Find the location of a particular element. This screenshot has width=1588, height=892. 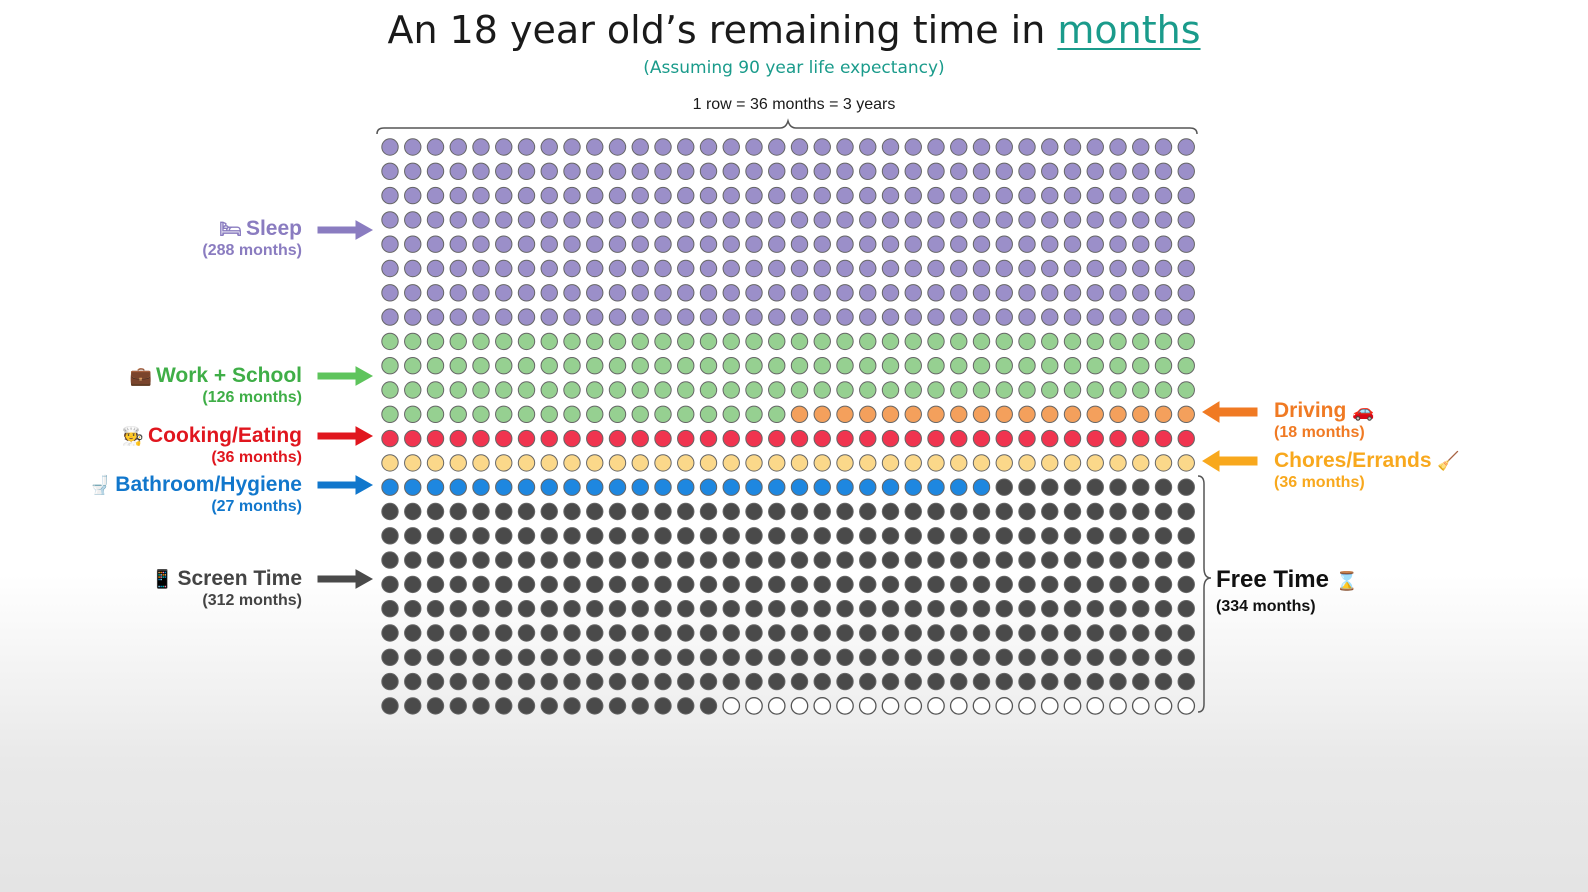

cooking-months: (36 months) is located at coordinates (256, 457).